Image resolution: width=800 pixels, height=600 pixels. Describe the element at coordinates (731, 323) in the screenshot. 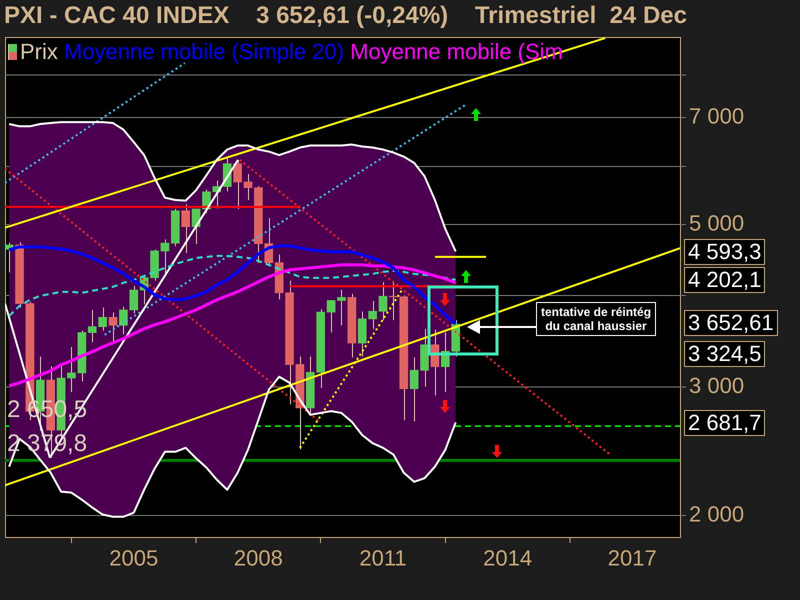

I see `text: 3 652,61` at that location.